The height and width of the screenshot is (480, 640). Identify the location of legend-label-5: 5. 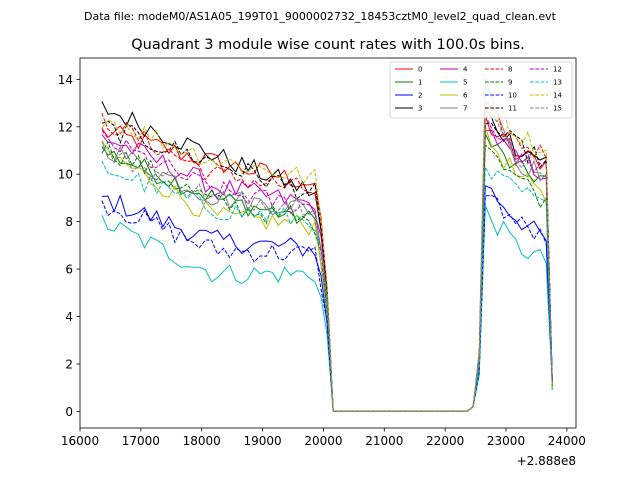
(465, 83).